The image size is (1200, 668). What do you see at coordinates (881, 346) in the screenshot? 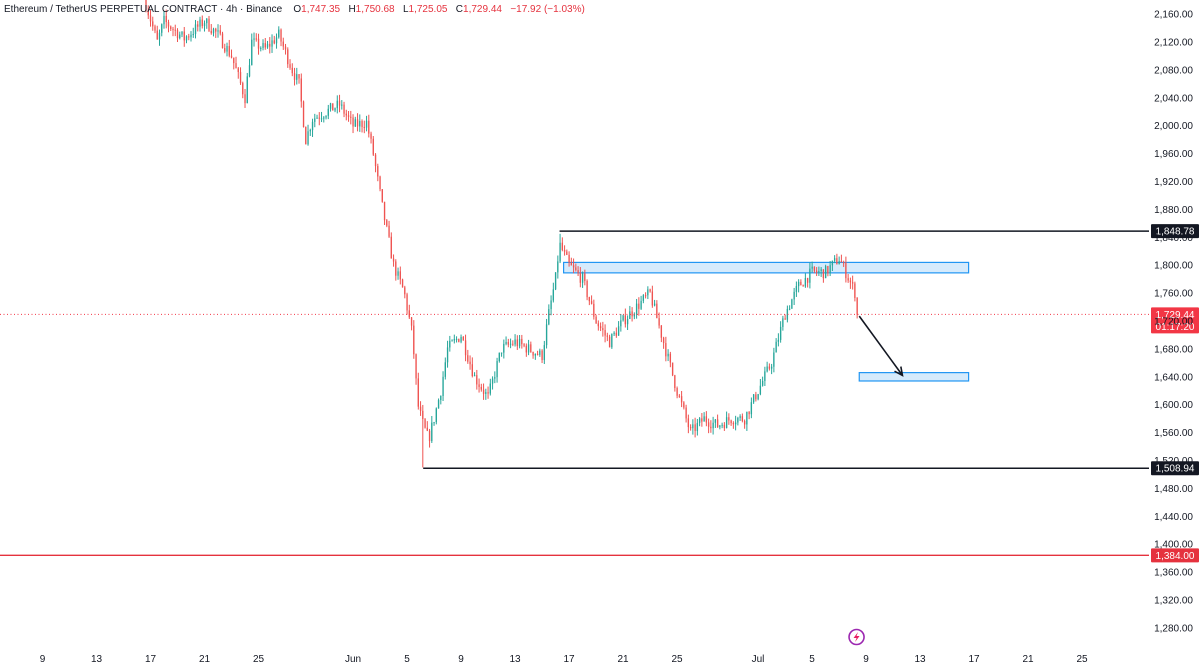
I see `projection-arrow` at bounding box center [881, 346].